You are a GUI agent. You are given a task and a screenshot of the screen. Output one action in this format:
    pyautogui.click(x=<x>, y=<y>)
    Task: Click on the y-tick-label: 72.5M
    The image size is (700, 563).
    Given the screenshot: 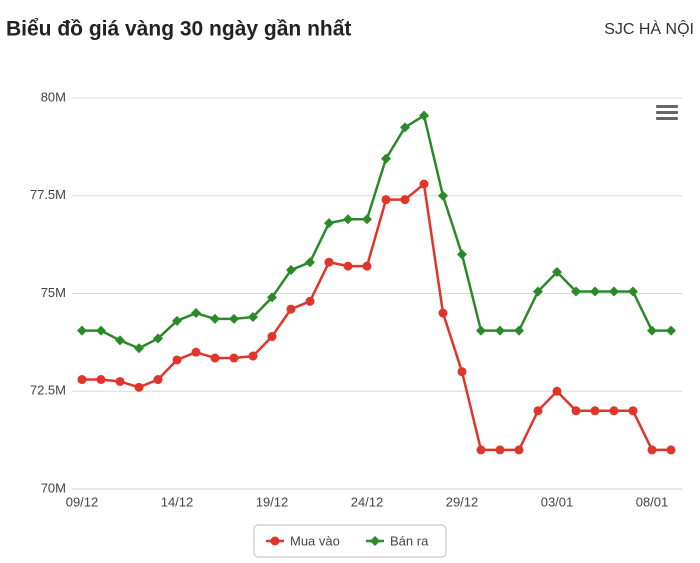 What is the action you would take?
    pyautogui.click(x=48, y=390)
    